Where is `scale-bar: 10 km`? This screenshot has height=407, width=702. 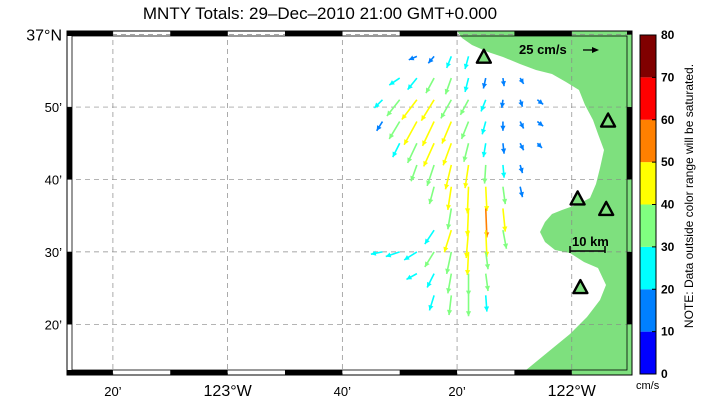
scale-bar: 10 km is located at coordinates (589, 243).